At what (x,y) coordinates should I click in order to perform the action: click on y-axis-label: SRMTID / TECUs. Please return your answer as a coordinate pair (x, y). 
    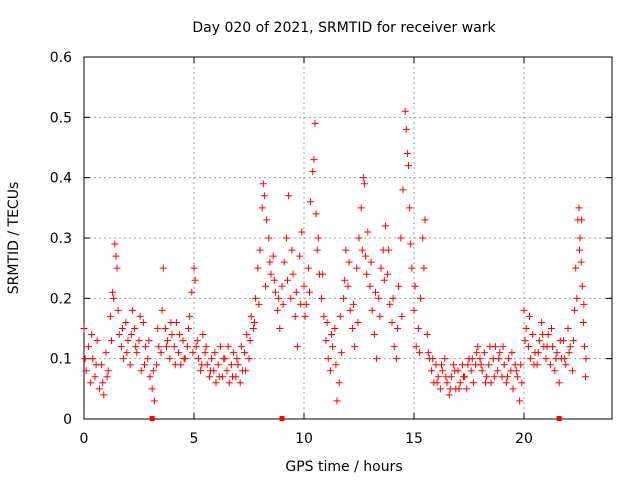
    Looking at the image, I should click on (14, 238).